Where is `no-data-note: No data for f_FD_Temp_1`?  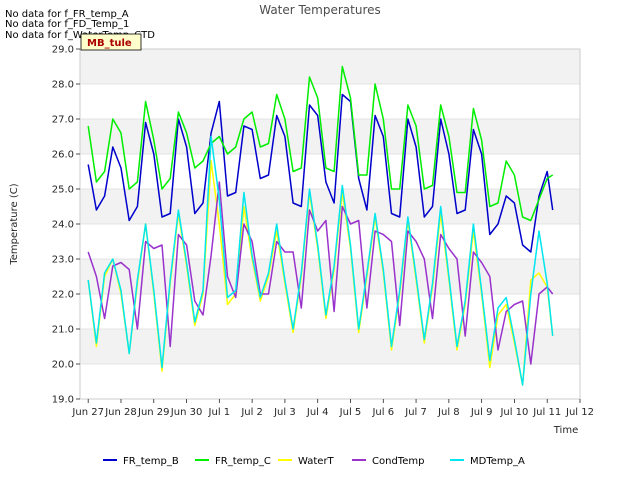 no-data-note: No data for f_FD_Temp_1 is located at coordinates (67, 24).